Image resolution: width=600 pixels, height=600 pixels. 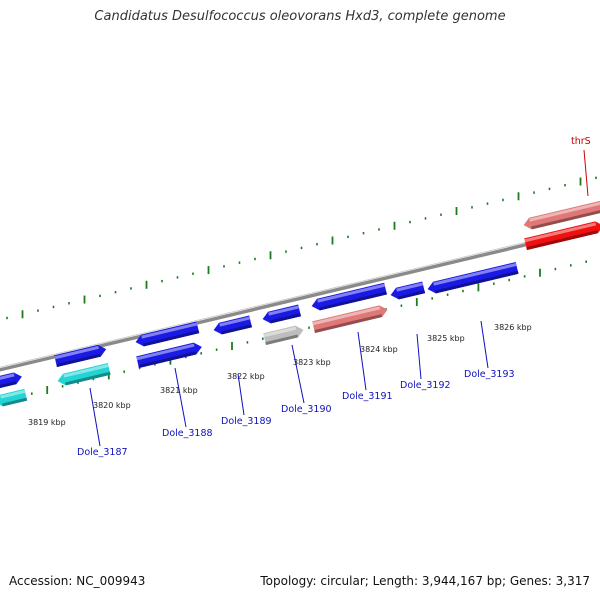 I want to click on tick-label: 3825 kbp, so click(x=446, y=338).